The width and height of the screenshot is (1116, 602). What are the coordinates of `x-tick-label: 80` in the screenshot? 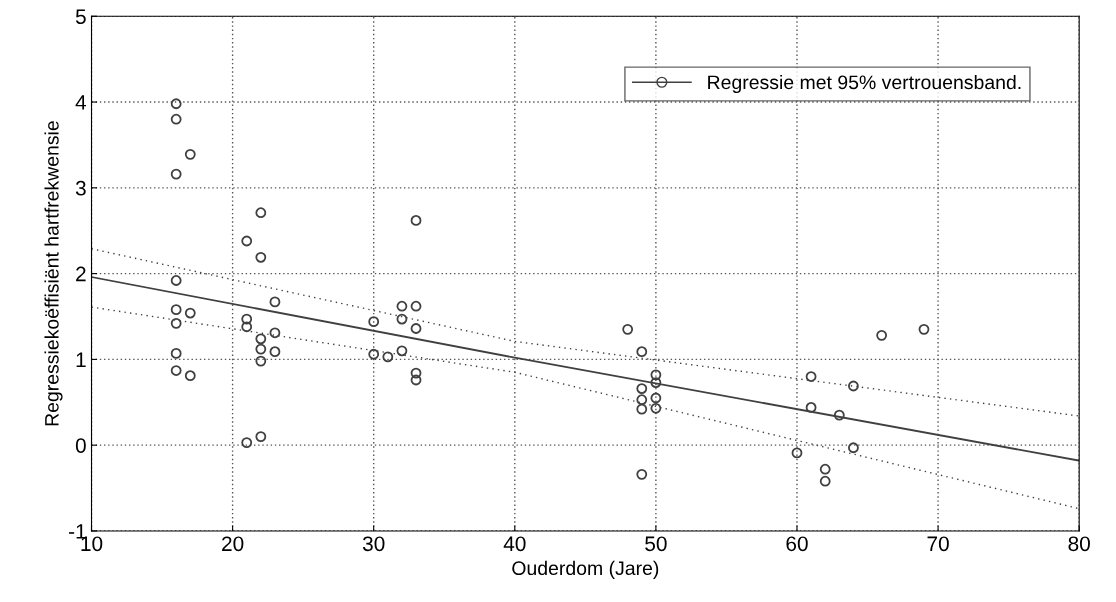 It's located at (1079, 544).